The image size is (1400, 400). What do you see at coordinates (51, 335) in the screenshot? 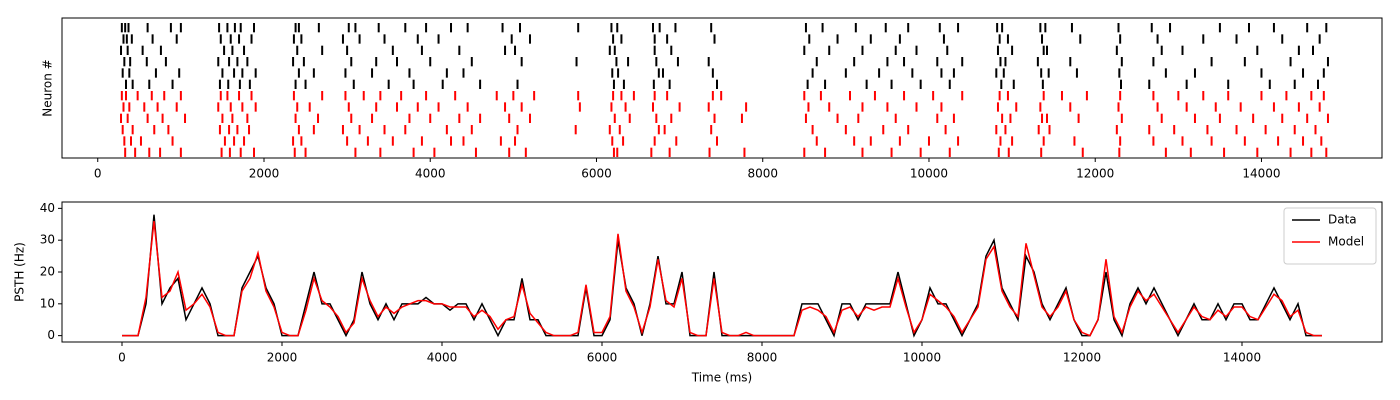
I see `y-tick-label: 0` at bounding box center [51, 335].